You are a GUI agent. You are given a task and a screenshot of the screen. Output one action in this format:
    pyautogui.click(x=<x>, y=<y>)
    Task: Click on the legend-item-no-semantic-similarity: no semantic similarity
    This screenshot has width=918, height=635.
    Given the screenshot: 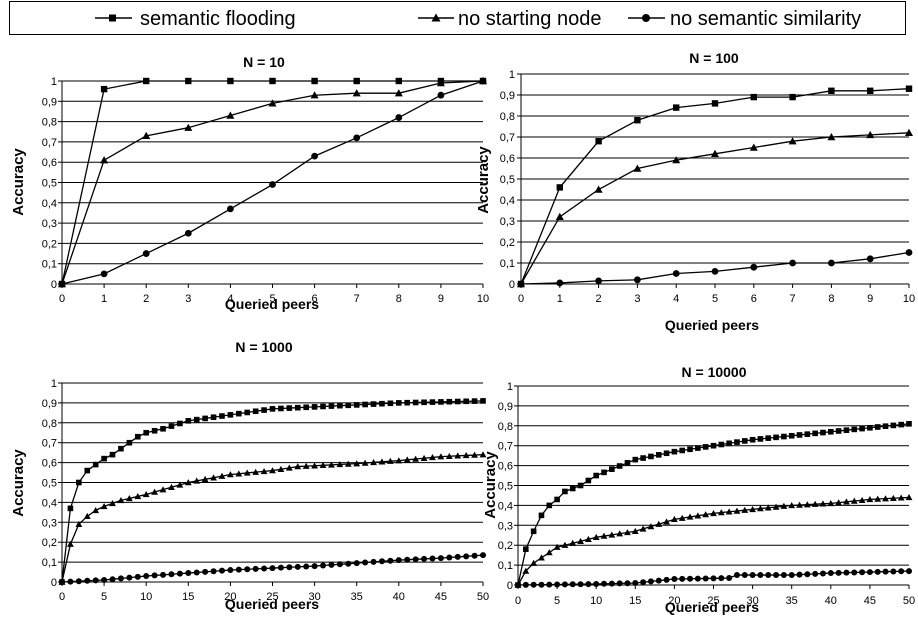 What is the action you would take?
    pyautogui.click(x=744, y=19)
    